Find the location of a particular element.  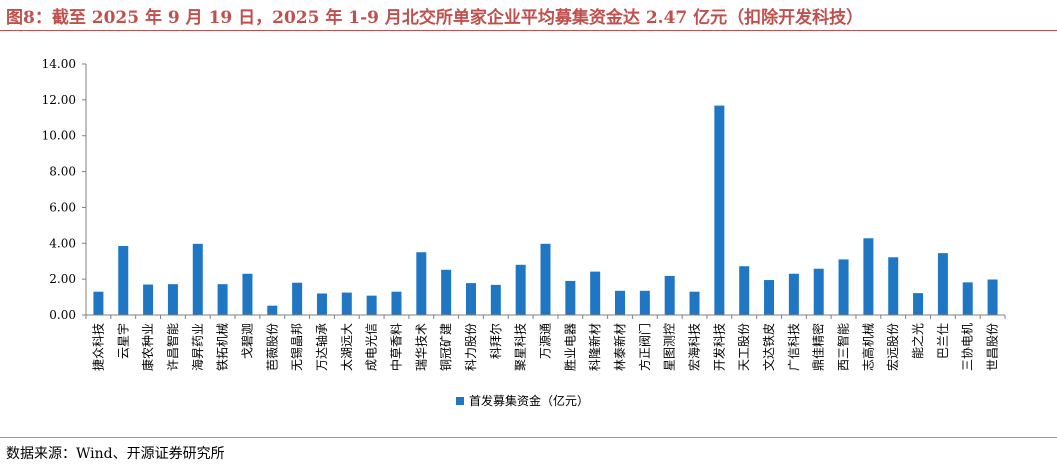

x-tick-label: 方正阀门 is located at coordinates (644, 347).